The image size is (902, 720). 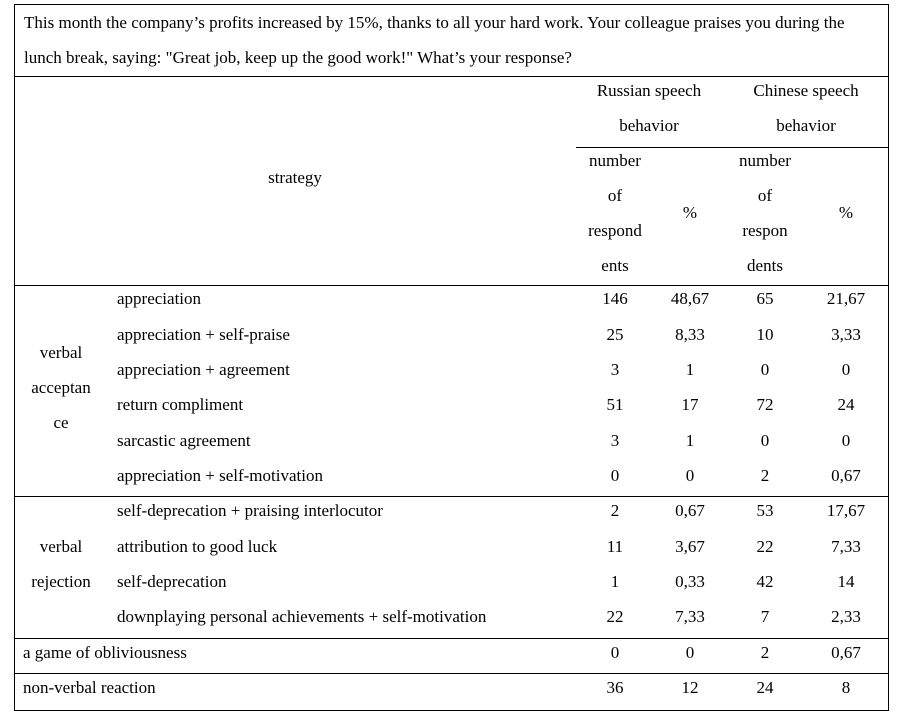 I want to click on cell-strategy: appreciation + agreement, so click(x=203, y=369).